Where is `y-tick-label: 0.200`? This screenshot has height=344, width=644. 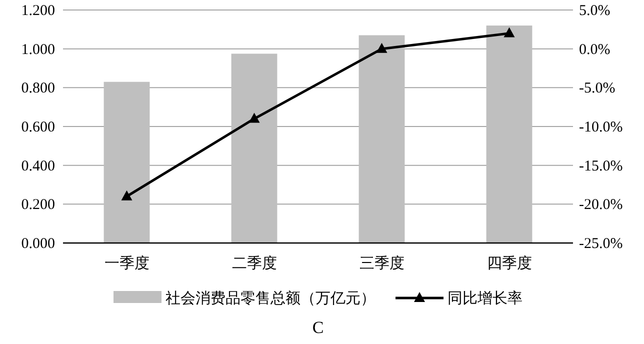
y-tick-label: 0.200 is located at coordinates (38, 205).